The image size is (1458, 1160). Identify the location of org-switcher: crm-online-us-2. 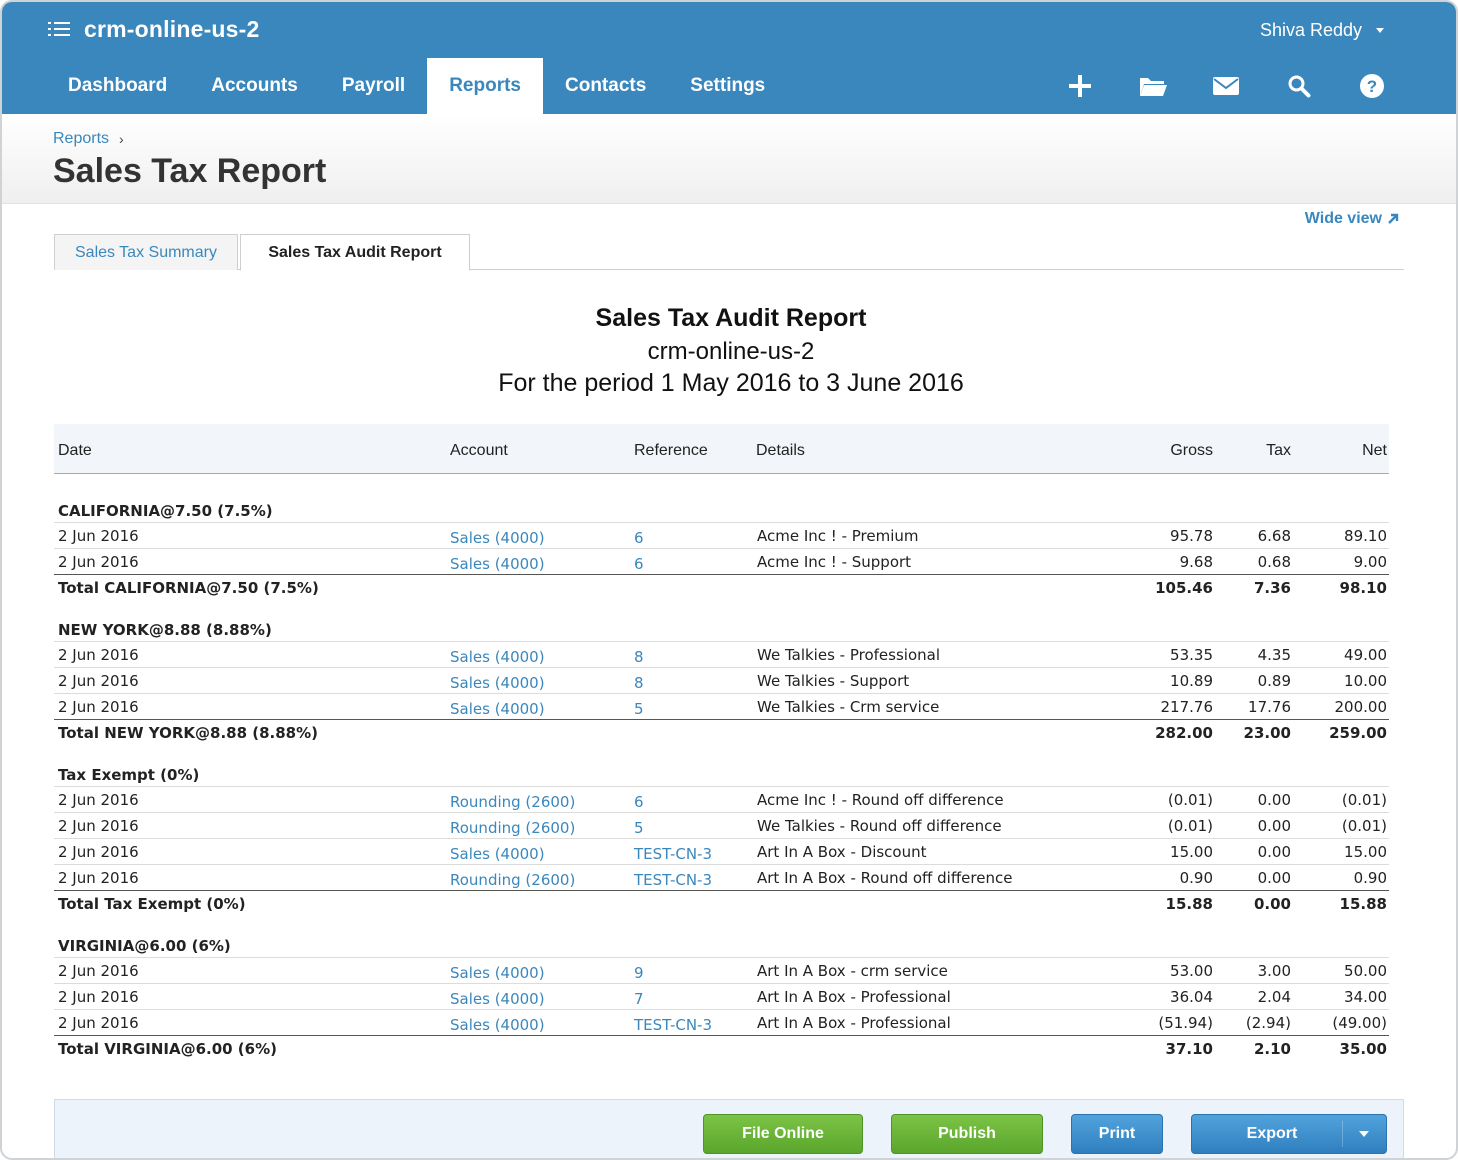
(154, 29).